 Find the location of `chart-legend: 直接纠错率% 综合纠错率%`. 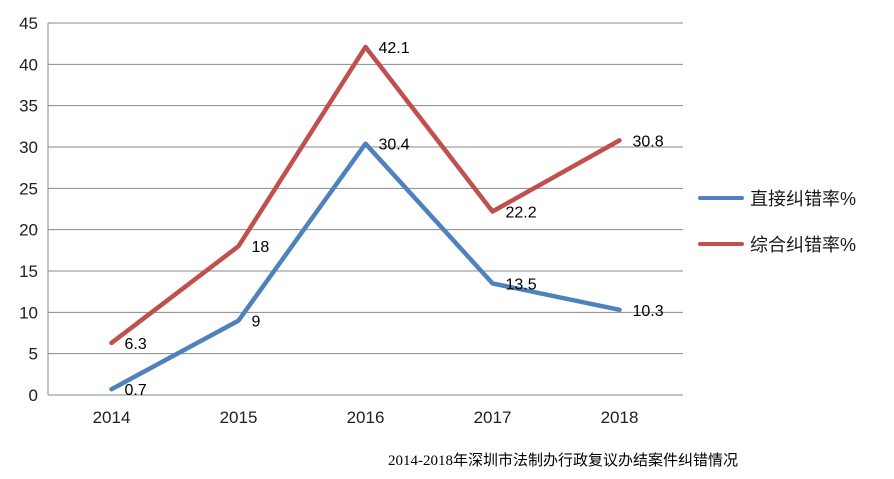

chart-legend: 直接纠错率% 综合纠错率% is located at coordinates (777, 220).